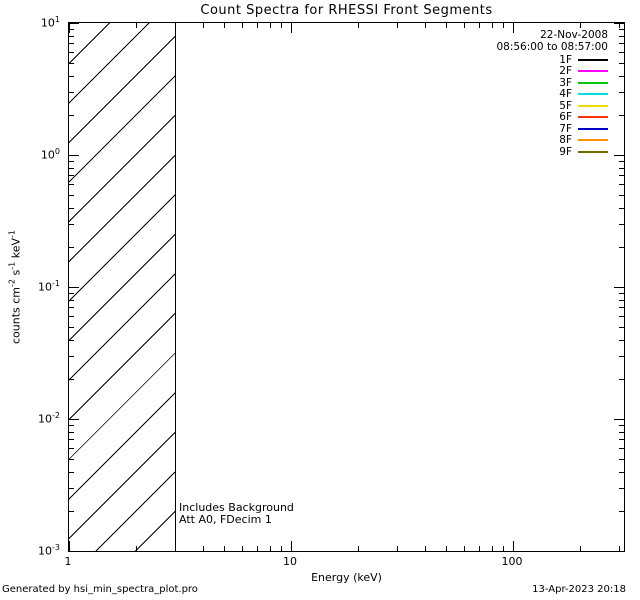  I want to click on legend-entry: 7F, so click(552, 129).